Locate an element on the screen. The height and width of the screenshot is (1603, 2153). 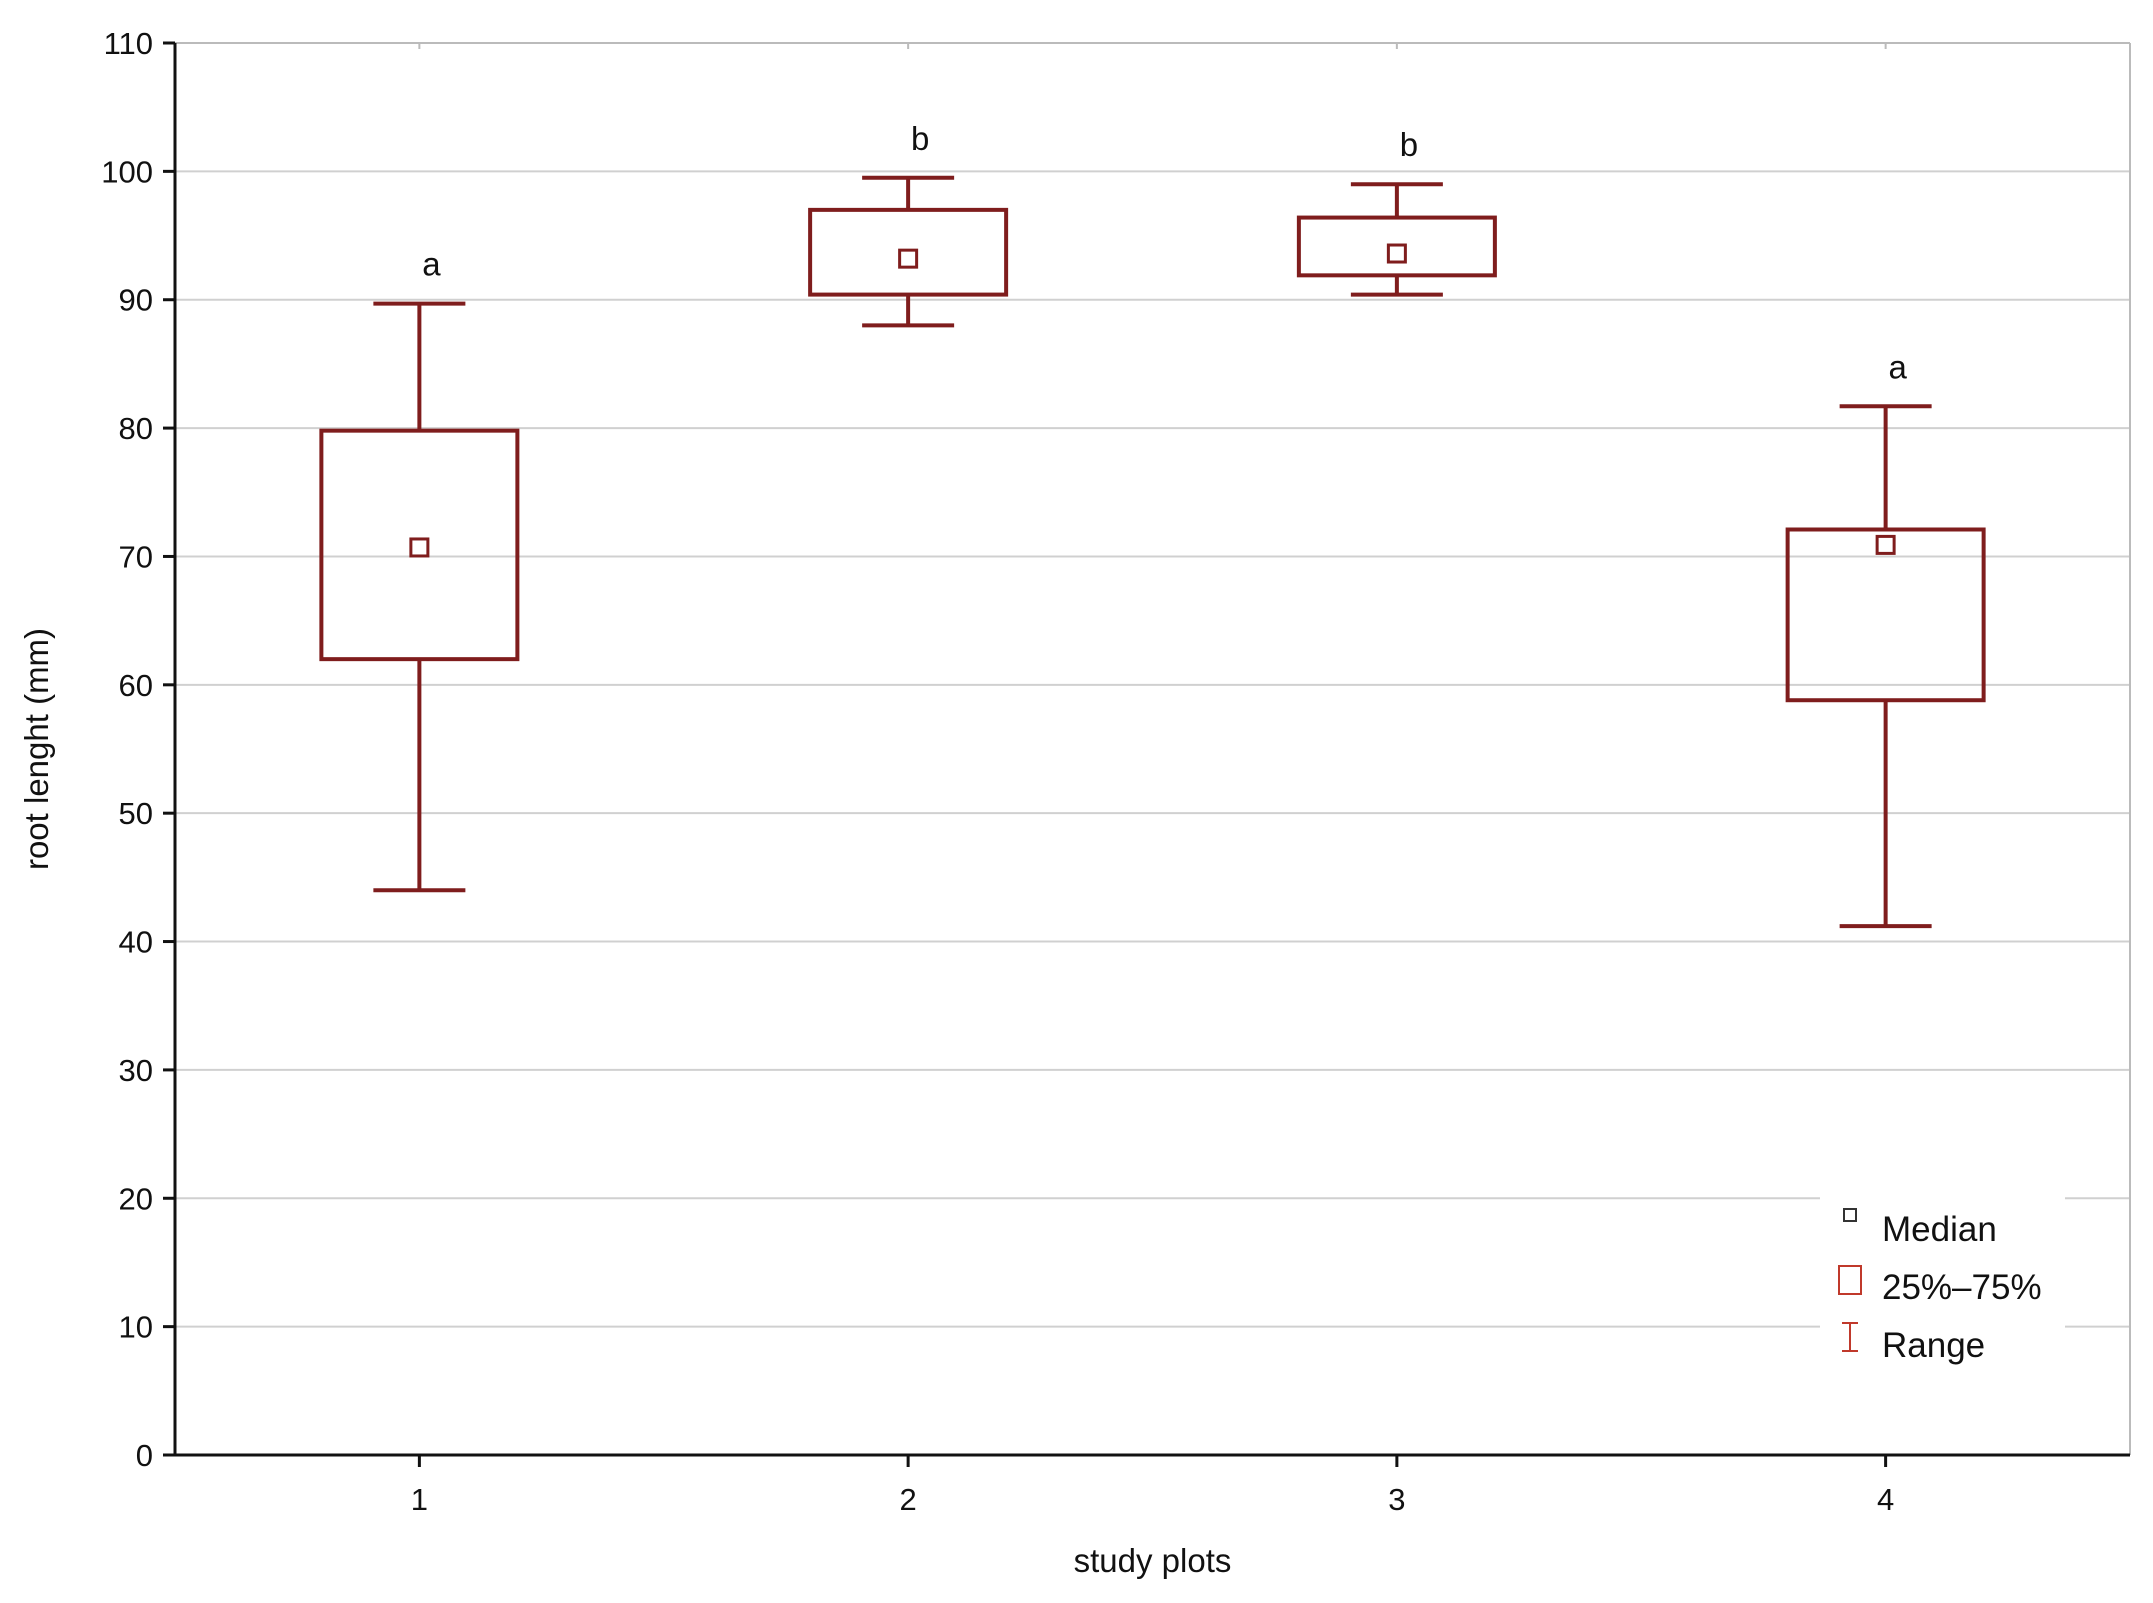
y-tick-label: 110 is located at coordinates (128, 43).